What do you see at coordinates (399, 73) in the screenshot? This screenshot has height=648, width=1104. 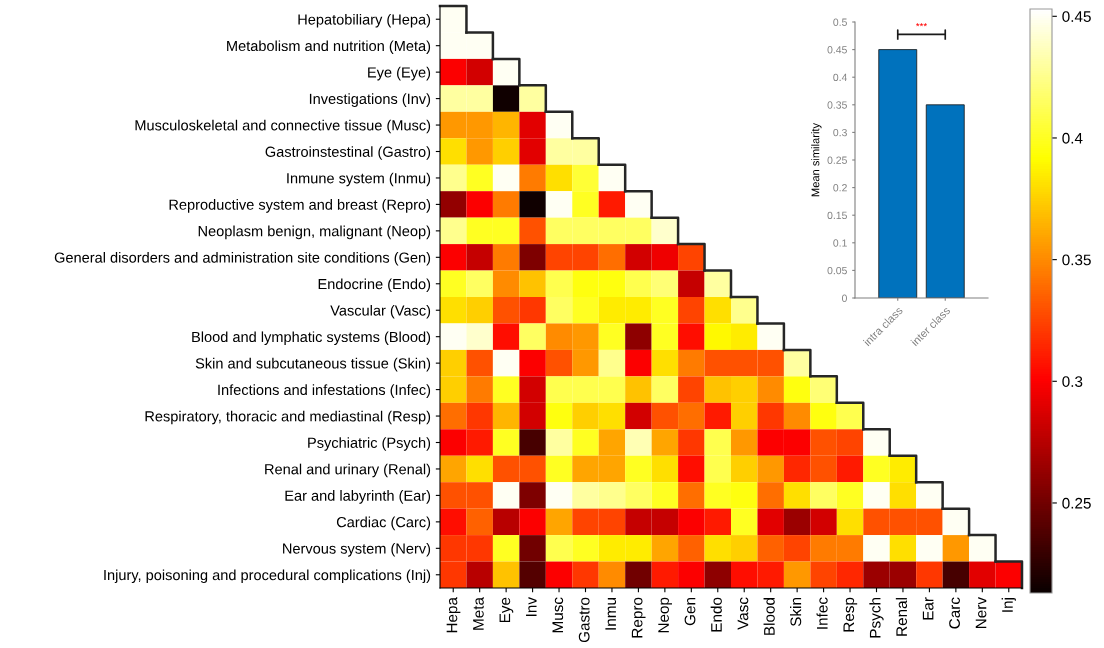 I see `y-tick-label: Eye (Eye)` at bounding box center [399, 73].